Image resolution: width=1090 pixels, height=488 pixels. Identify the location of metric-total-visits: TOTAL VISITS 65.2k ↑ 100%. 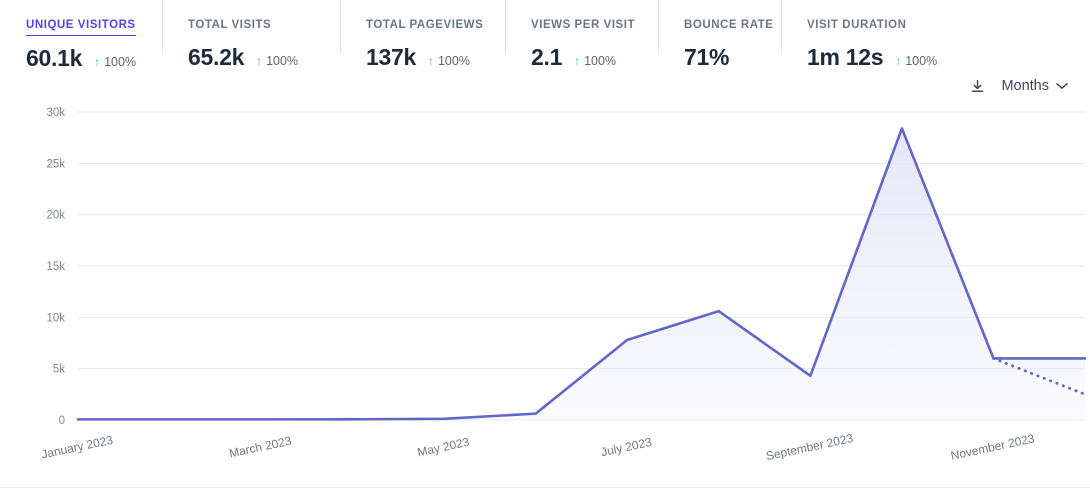
(251, 41).